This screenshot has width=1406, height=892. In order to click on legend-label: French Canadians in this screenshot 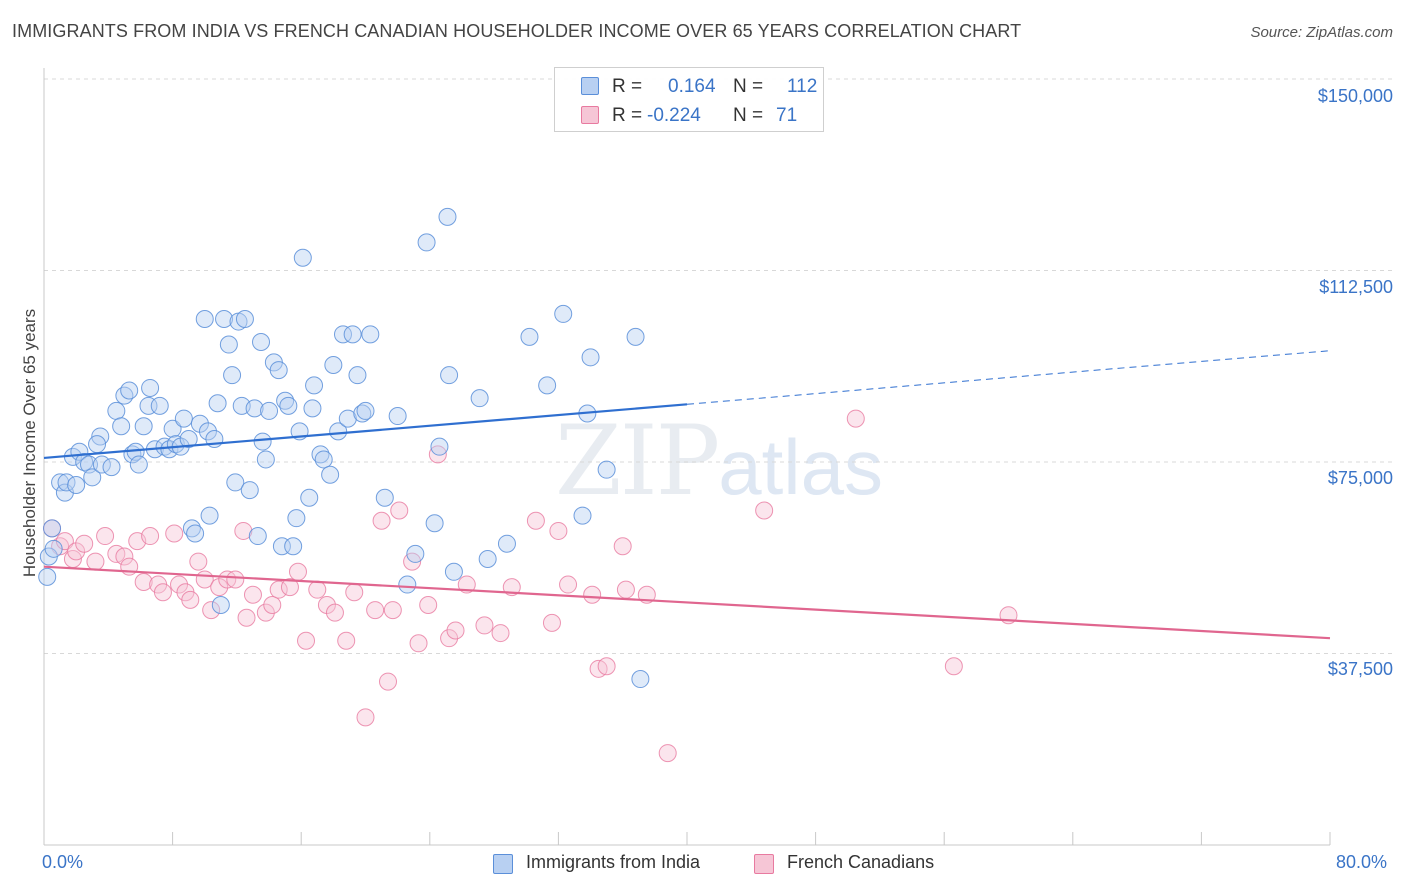, I will do `click(861, 862)`.